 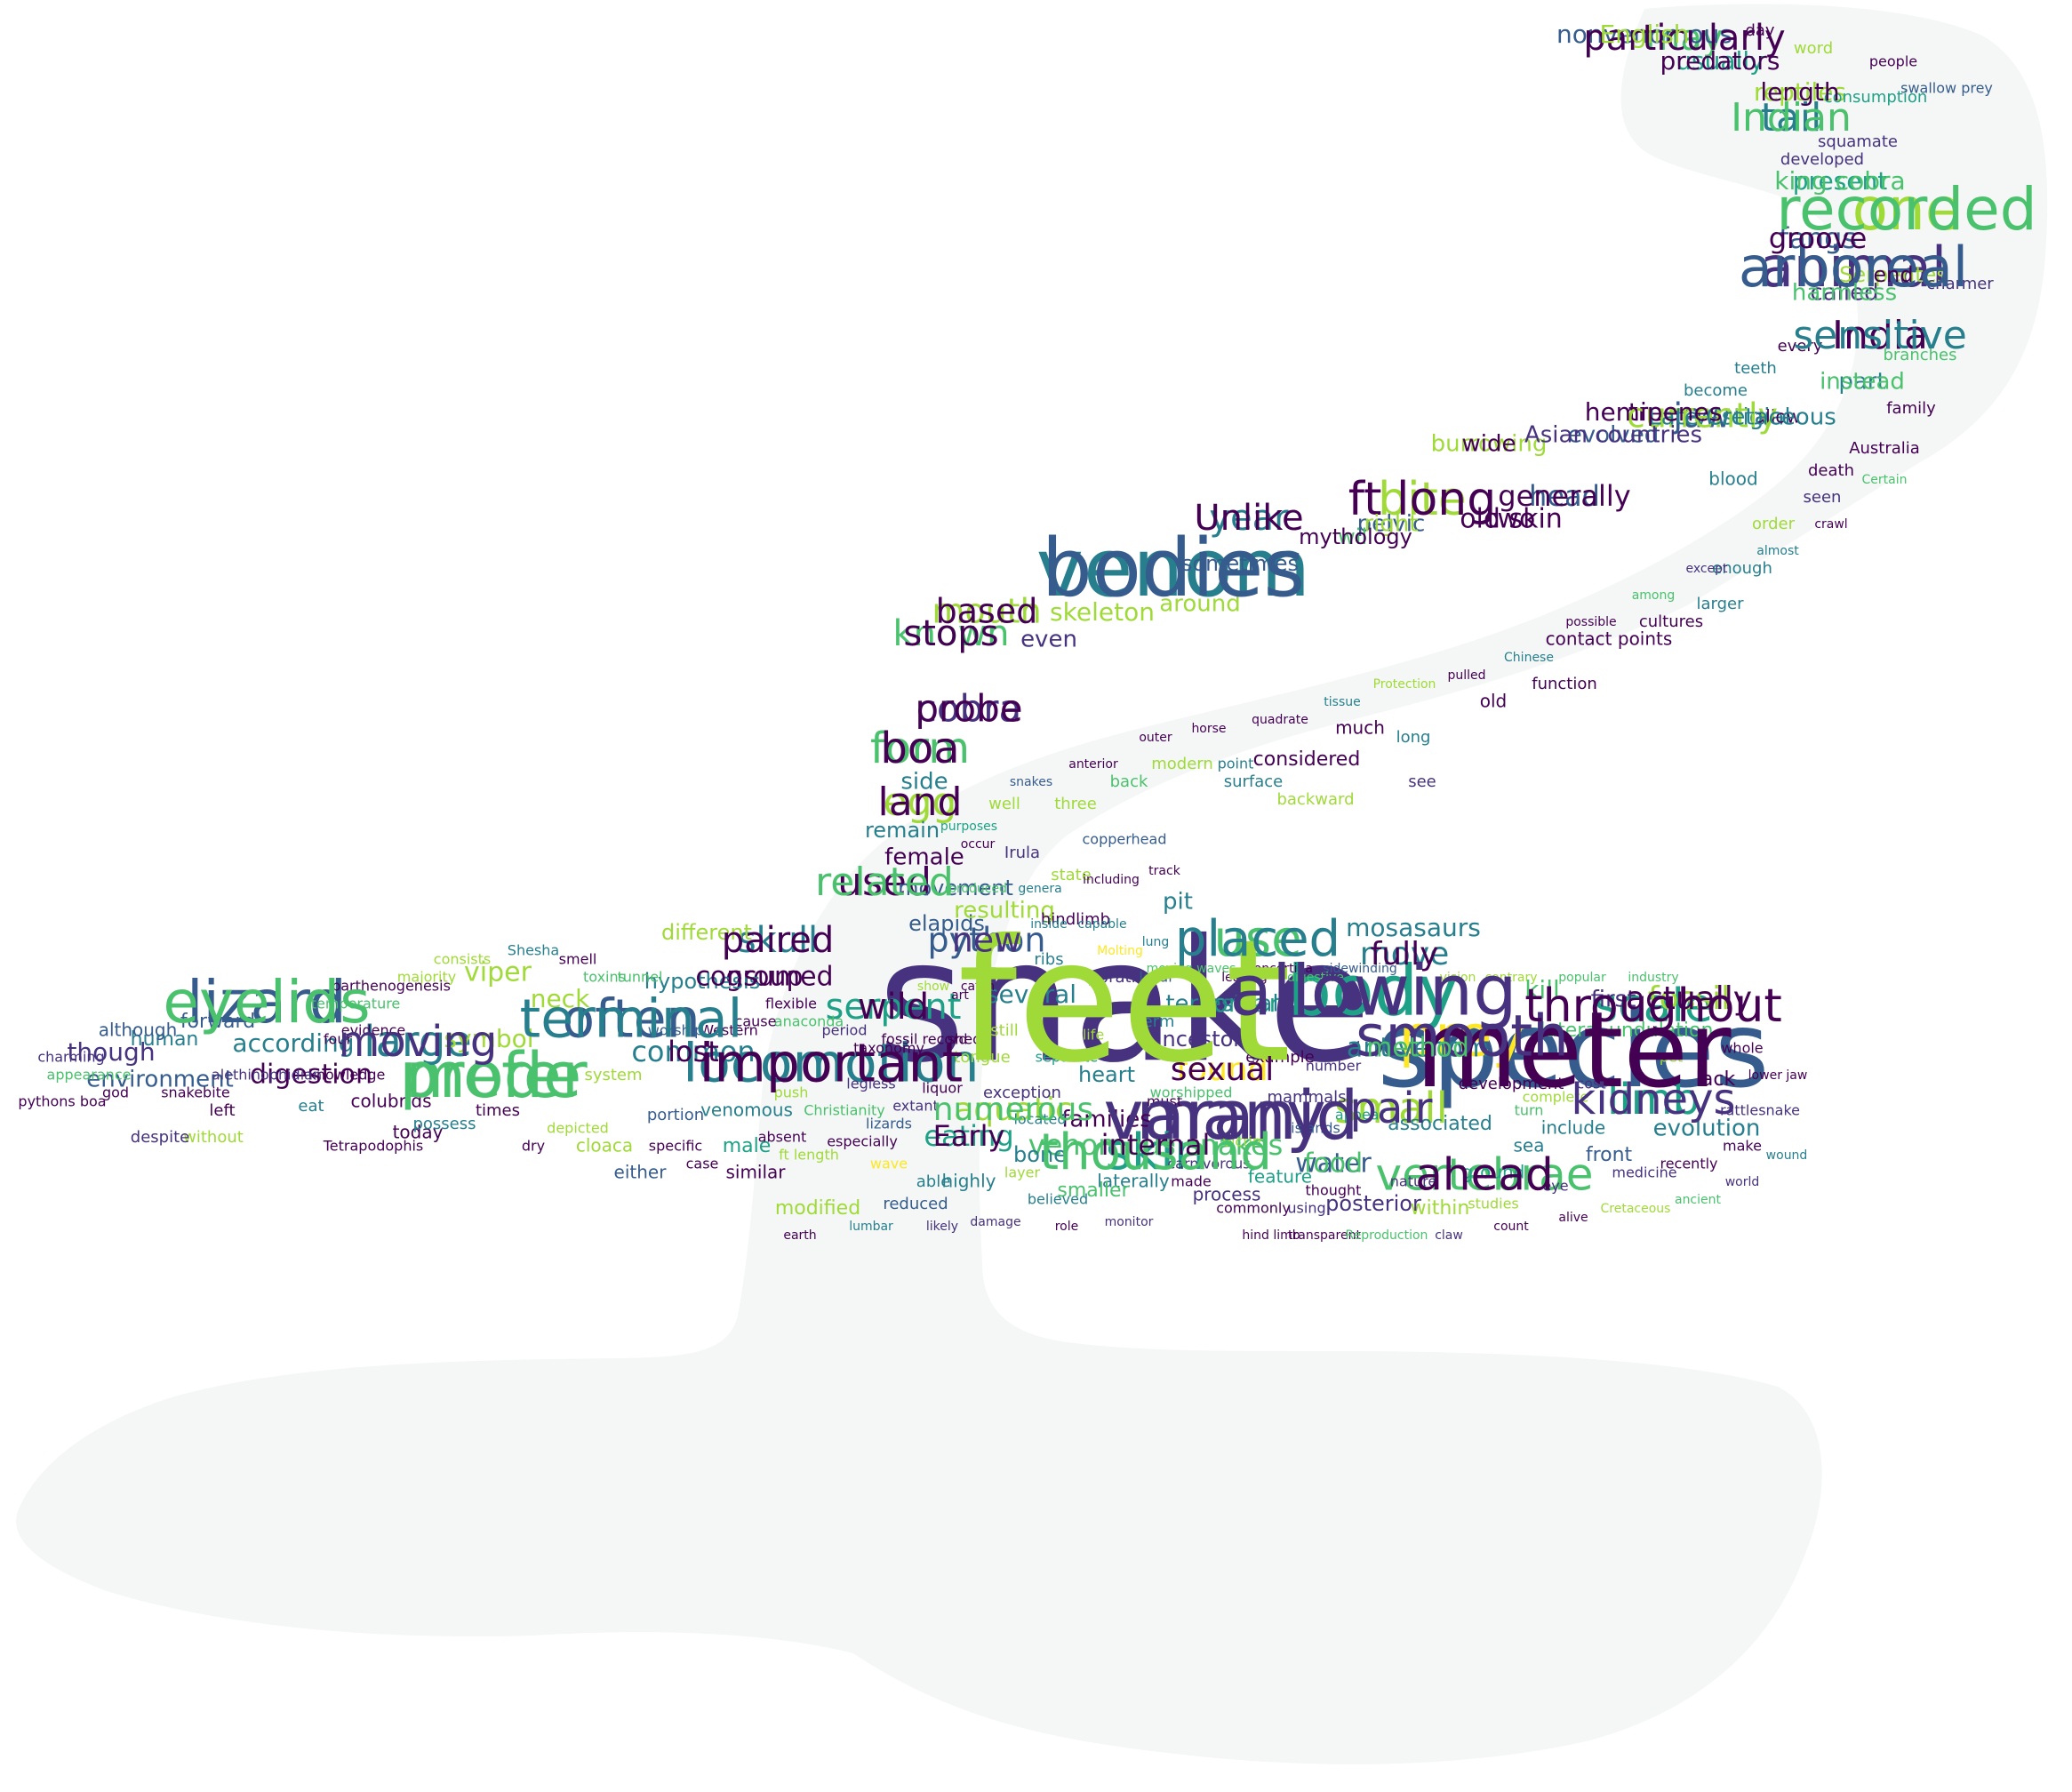 I want to click on cloud-word: studies, so click(x=1493, y=1204).